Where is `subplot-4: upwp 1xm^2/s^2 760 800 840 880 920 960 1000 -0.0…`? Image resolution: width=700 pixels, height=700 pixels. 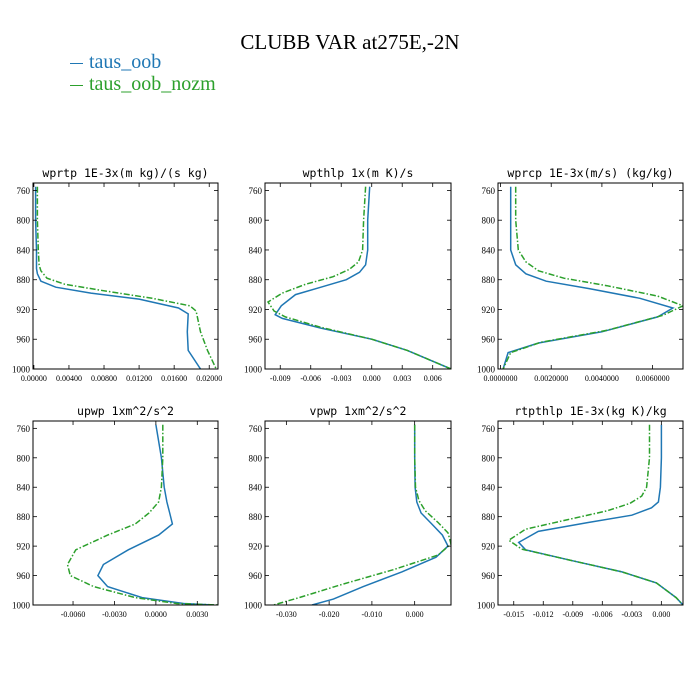
subplot-4: upwp 1xm^2/s^2 760 800 840 880 920 960 1000 -0.0… is located at coordinates (115, 511).